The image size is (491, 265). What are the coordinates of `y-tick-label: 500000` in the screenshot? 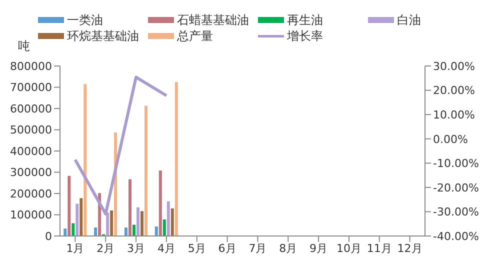 It's located at (31, 130).